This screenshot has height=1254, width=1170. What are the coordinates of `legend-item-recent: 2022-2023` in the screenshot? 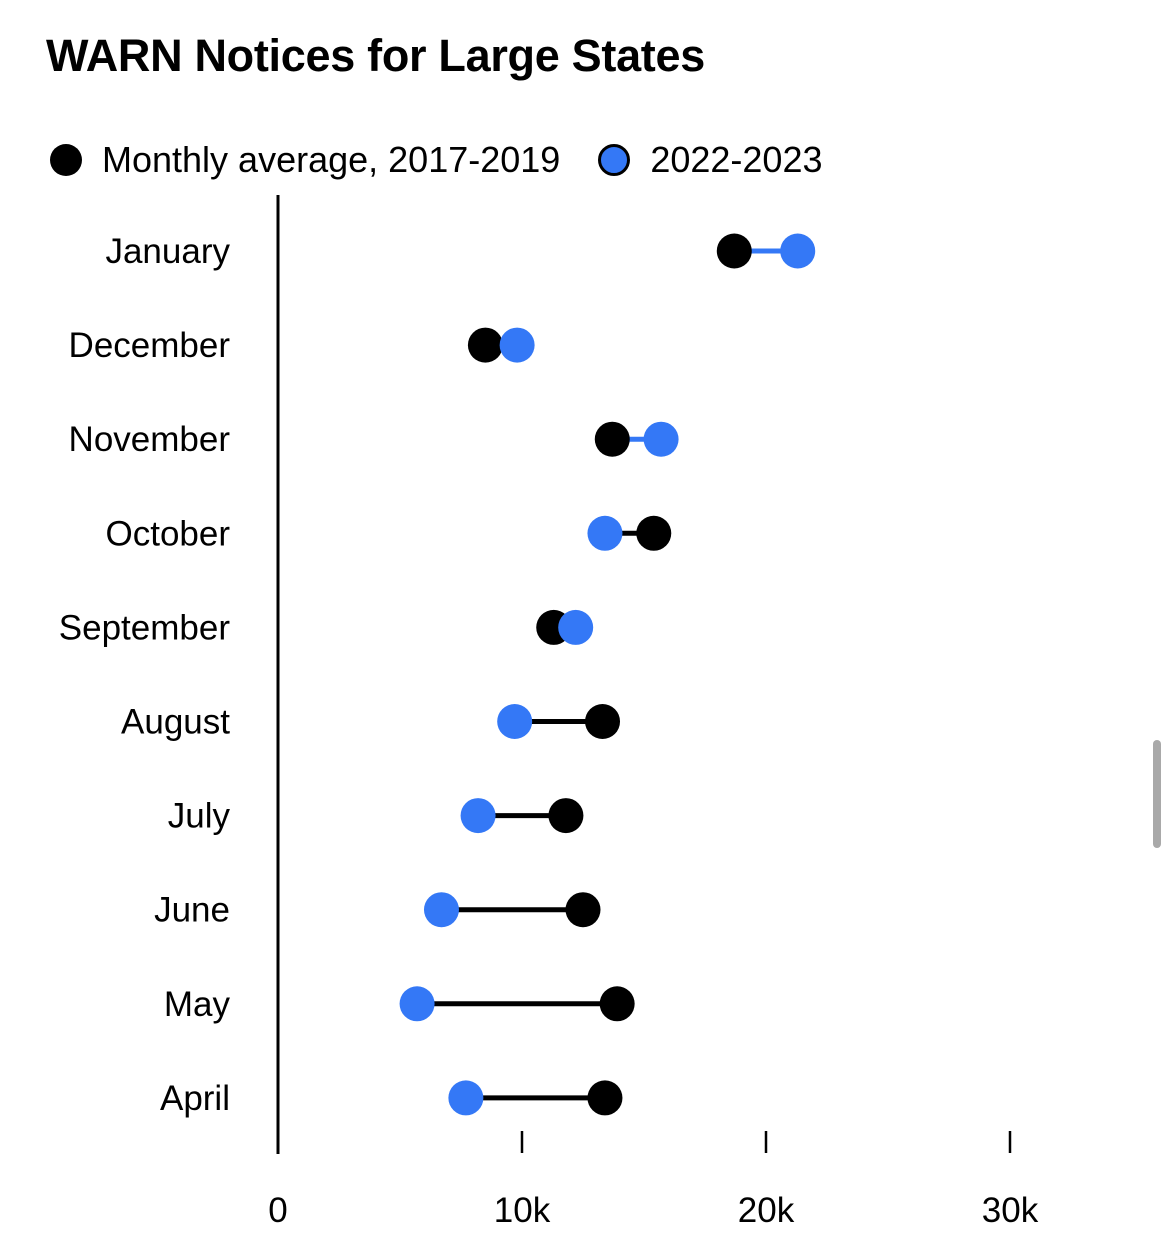 It's located at (710, 160).